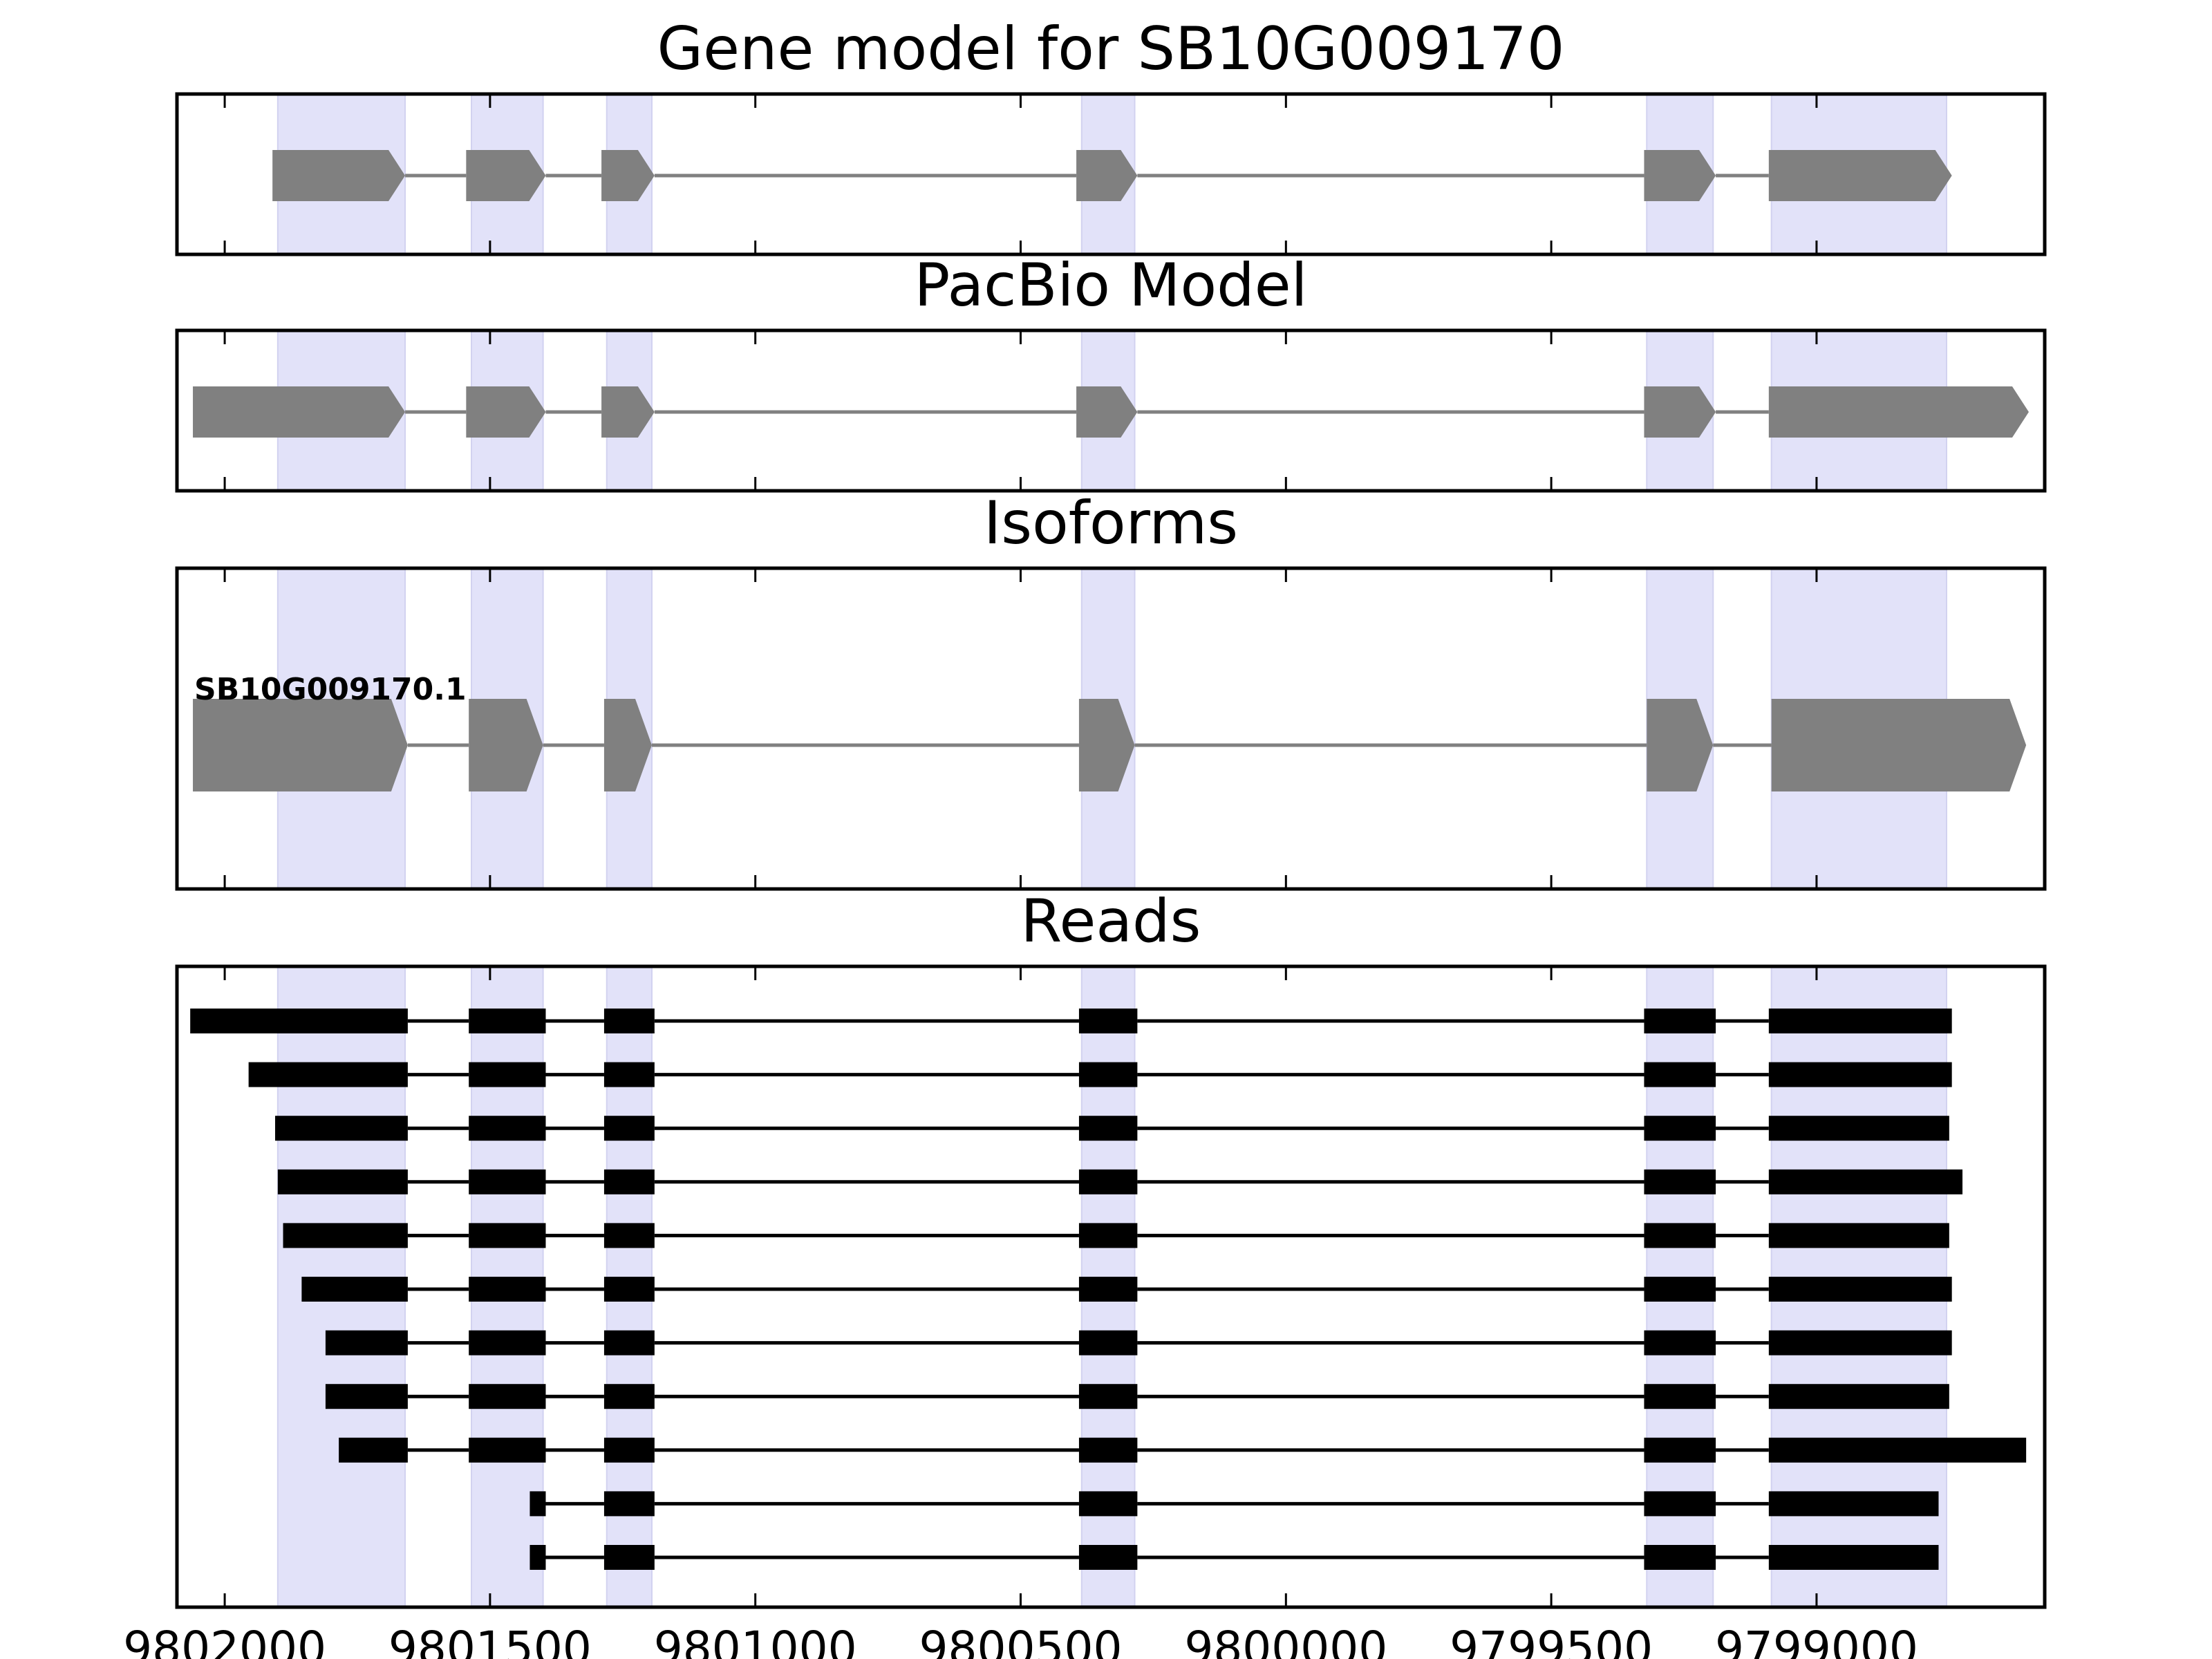  I want to click on x-tick-label: 9802000, so click(225, 1640).